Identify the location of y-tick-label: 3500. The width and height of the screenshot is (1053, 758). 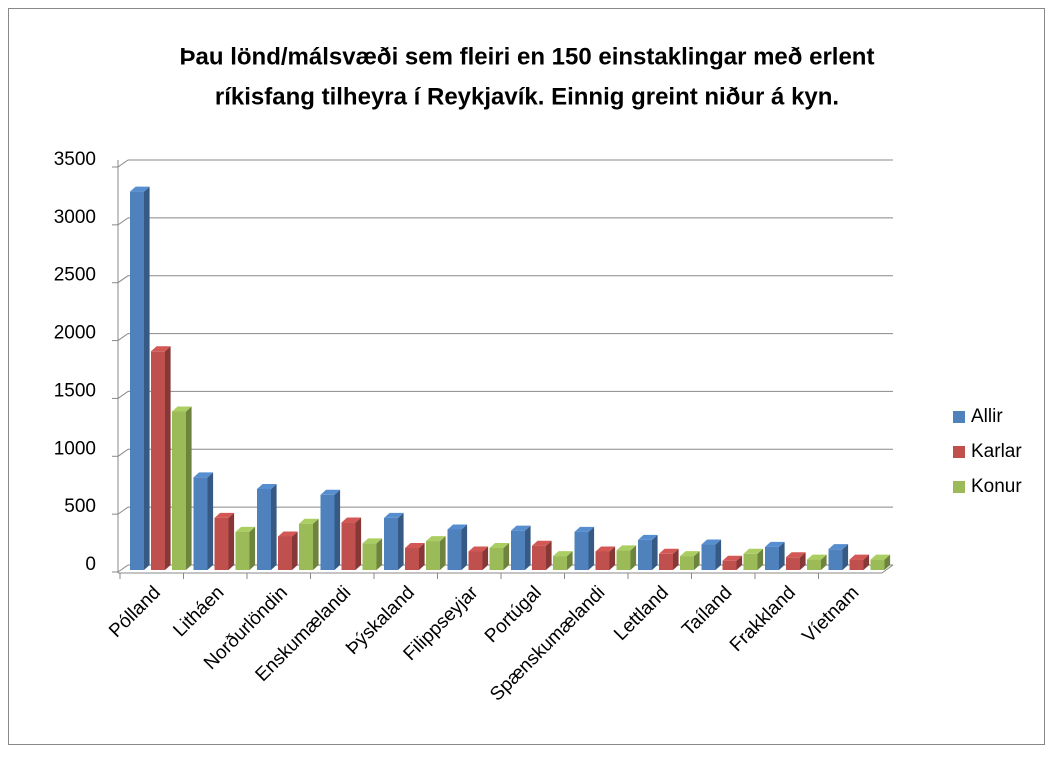
(75, 159).